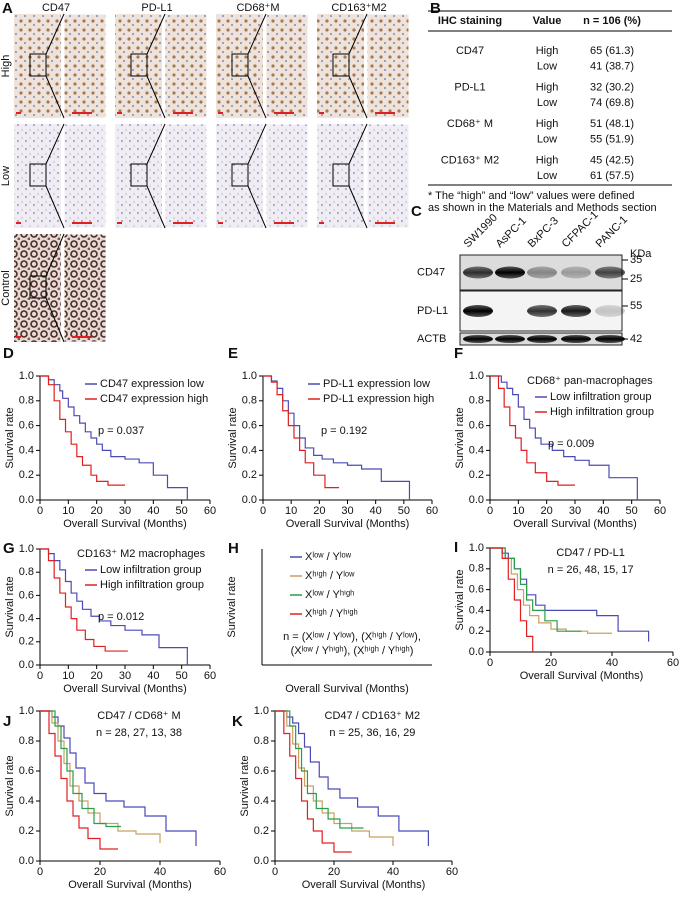 Image resolution: width=685 pixels, height=900 pixels. Describe the element at coordinates (152, 384) in the screenshot. I see `legend-label: CD47 expression low` at that location.